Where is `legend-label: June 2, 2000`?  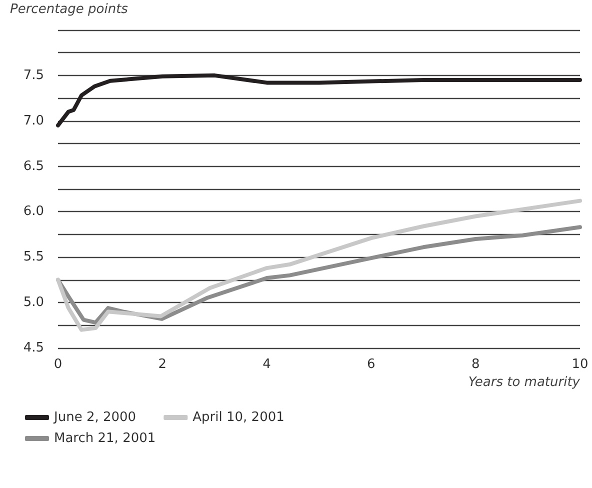
legend-label: June 2, 2000 is located at coordinates (94, 417).